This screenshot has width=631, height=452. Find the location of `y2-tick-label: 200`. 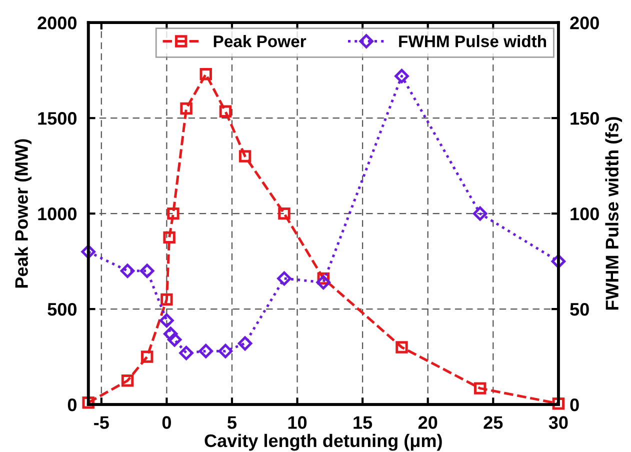

y2-tick-label: 200 is located at coordinates (584, 23).